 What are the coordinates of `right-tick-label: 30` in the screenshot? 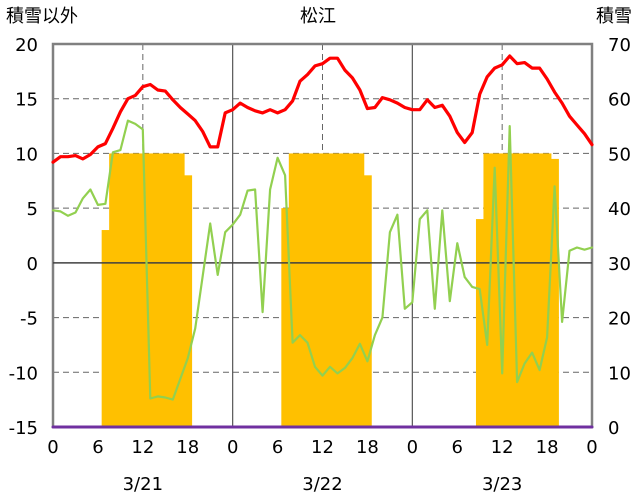 It's located at (619, 264).